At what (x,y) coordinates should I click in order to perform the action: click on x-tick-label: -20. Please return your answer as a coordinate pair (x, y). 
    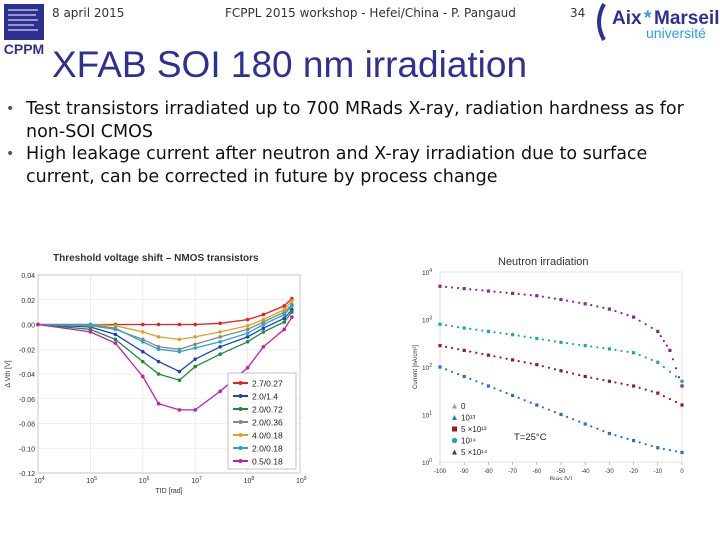
    Looking at the image, I should click on (633, 472).